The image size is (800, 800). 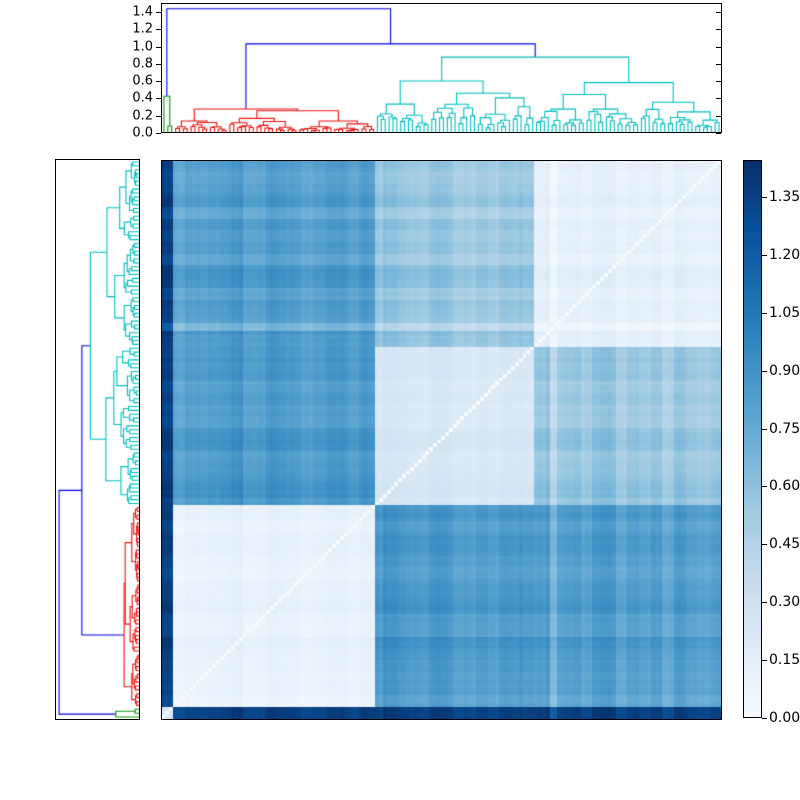 I want to click on left-dendrogram-panel, so click(x=97, y=439).